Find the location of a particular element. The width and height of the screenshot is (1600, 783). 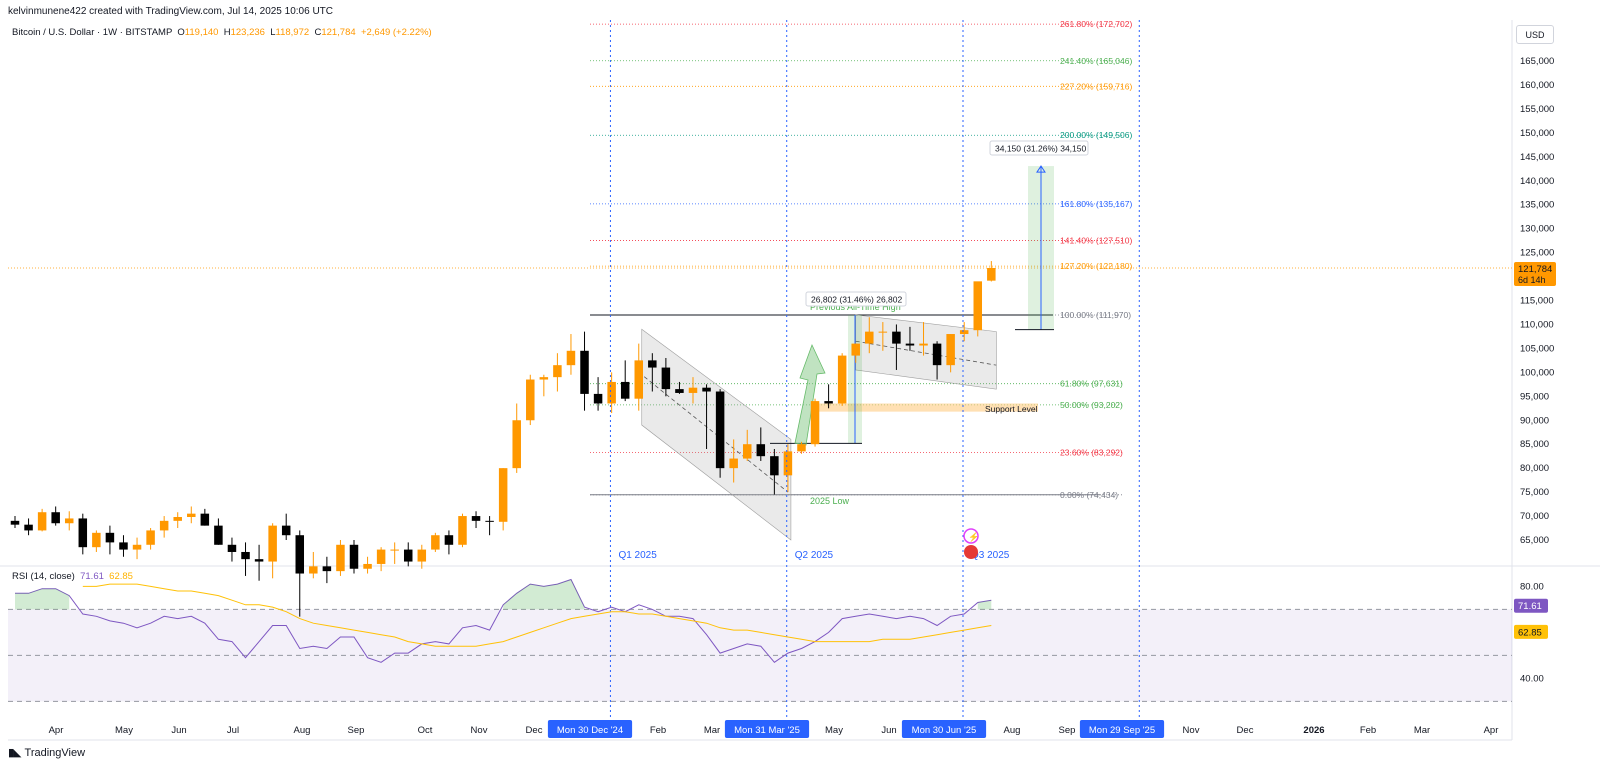

time-highlight-label: Mon 29 Sep '25 is located at coordinates (1122, 730).